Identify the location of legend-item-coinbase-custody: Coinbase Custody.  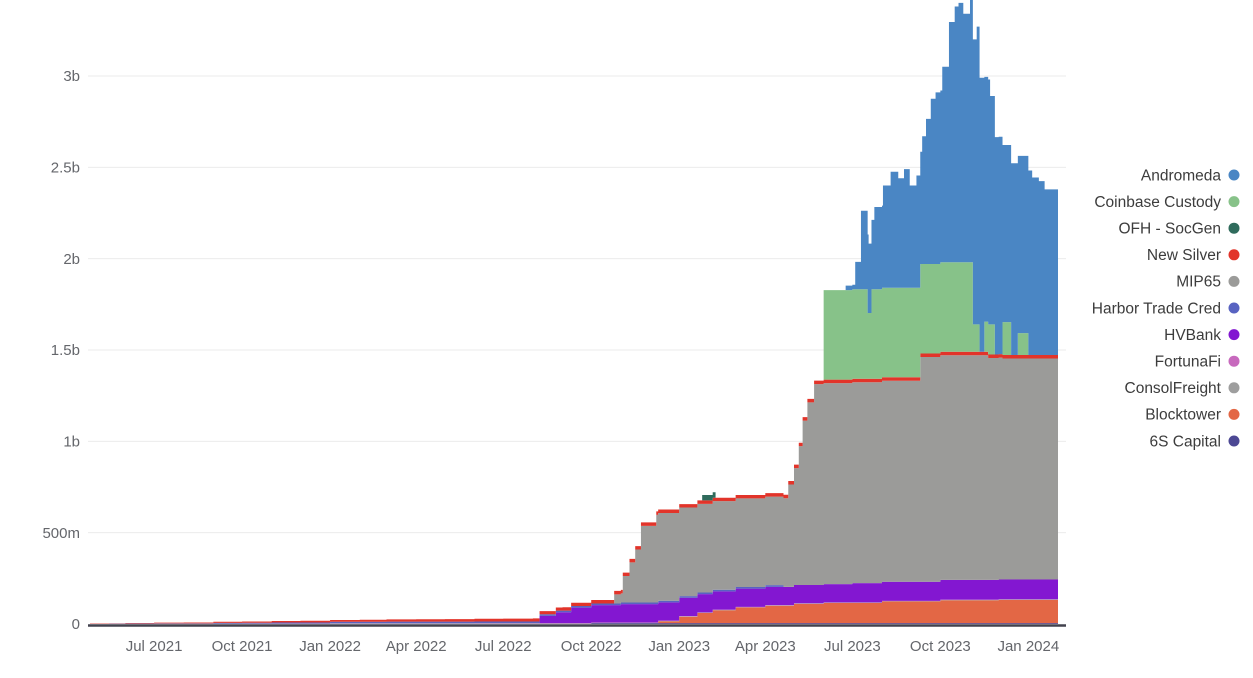
(1167, 202).